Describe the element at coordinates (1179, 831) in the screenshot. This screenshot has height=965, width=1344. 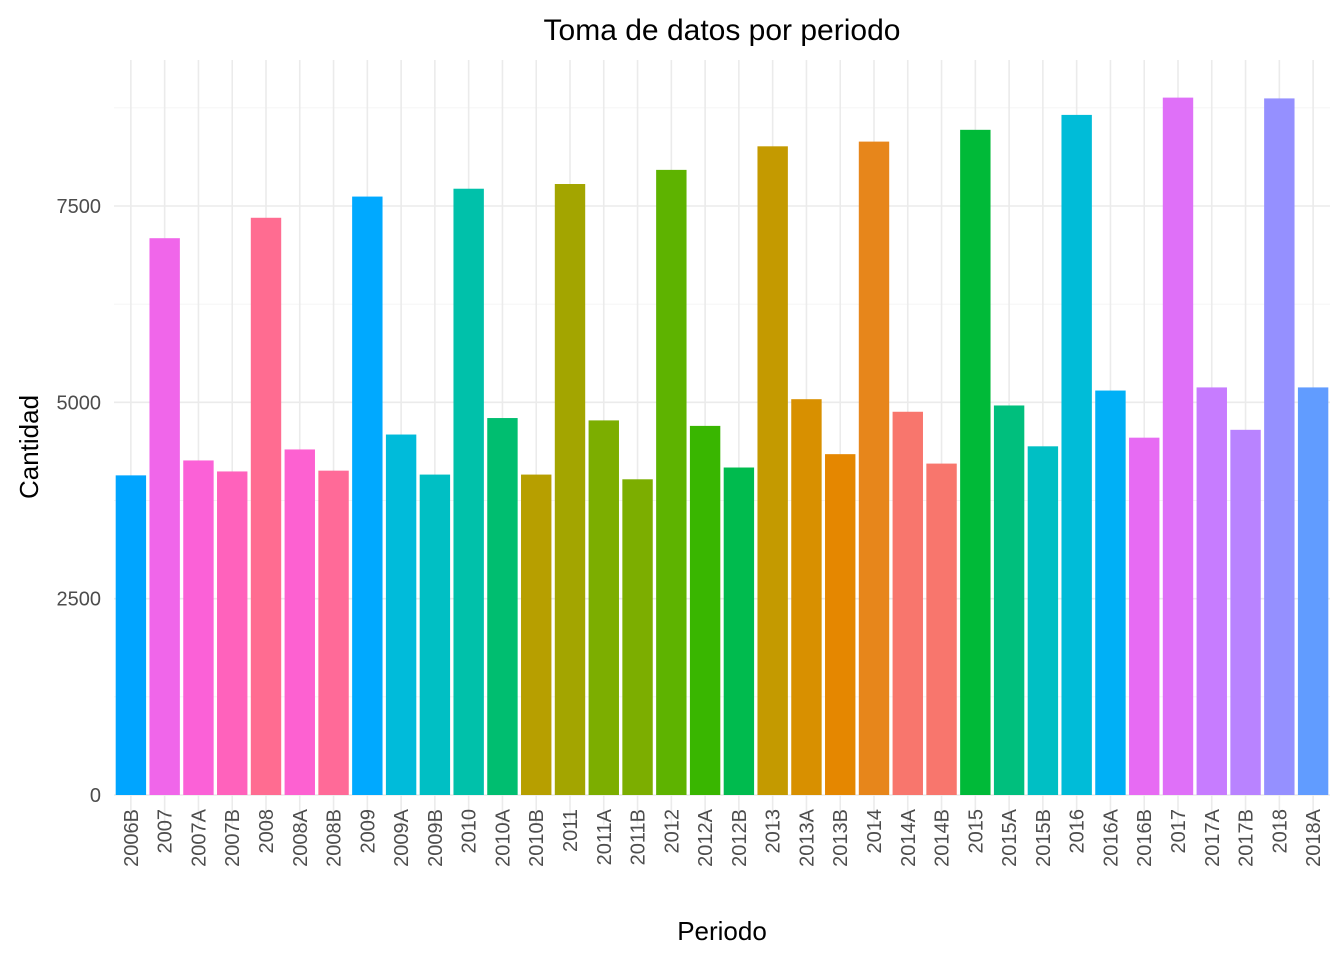
I see `x-tick-label: 2017` at that location.